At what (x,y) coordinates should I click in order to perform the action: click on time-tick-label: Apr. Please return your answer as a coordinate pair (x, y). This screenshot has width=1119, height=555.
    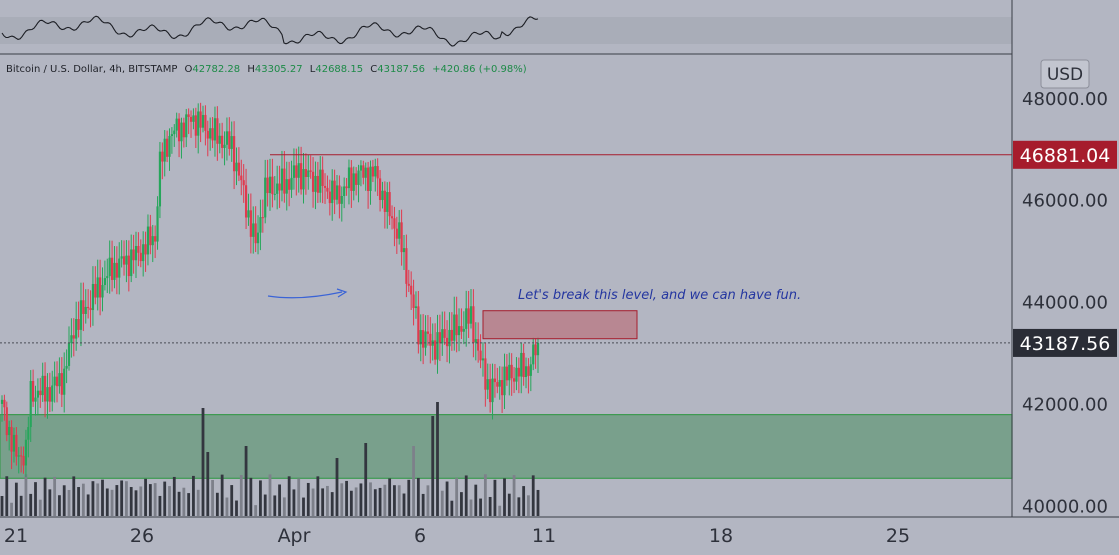
    Looking at the image, I should click on (294, 536).